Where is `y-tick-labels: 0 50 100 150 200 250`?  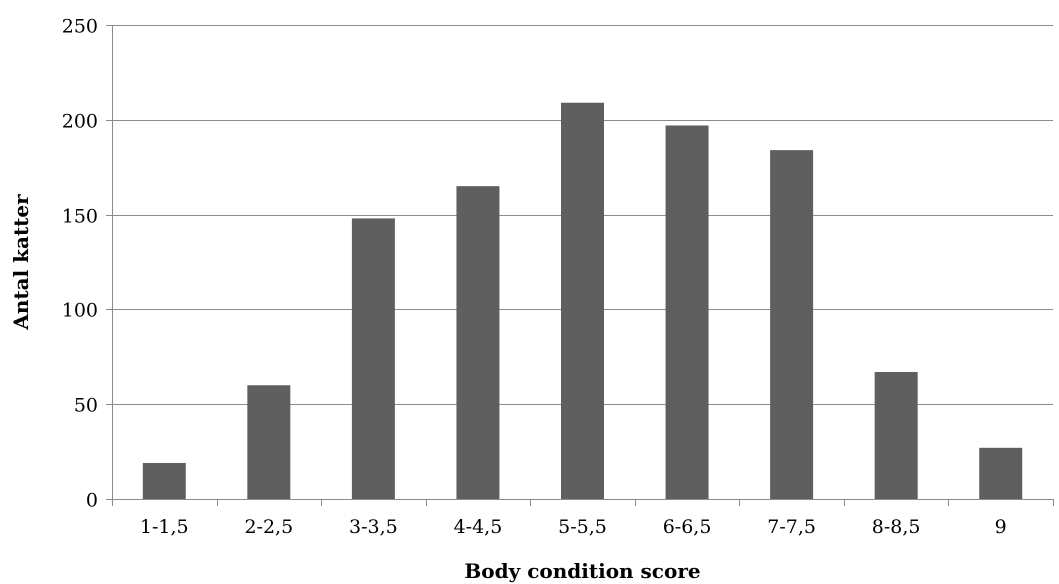 y-tick-labels: 0 50 100 150 200 250 is located at coordinates (80, 264).